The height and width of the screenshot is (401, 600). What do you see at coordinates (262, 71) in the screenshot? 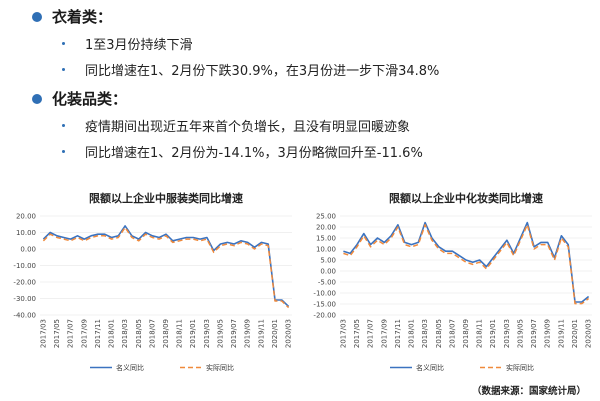
I see `bullet-clothing-item-2-text: 同比增速在1、2月份下跌30.9%，在3月份进一步下滑34.8%` at bounding box center [262, 71].